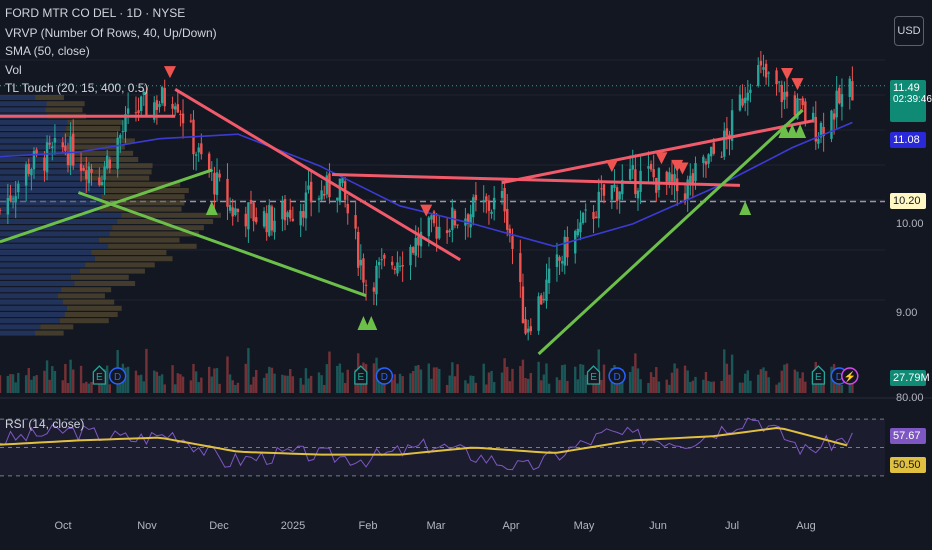 This screenshot has height=550, width=932. Describe the element at coordinates (670, 232) in the screenshot. I see `support-trendline` at that location.